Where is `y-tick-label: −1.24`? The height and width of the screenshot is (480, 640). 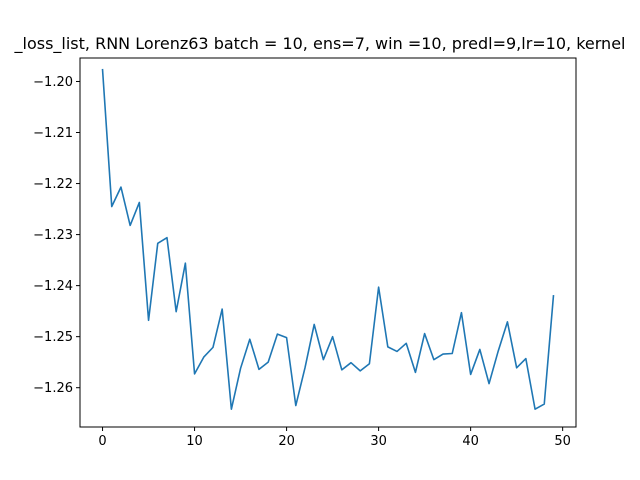 y-tick-label: −1.24 is located at coordinates (53, 286).